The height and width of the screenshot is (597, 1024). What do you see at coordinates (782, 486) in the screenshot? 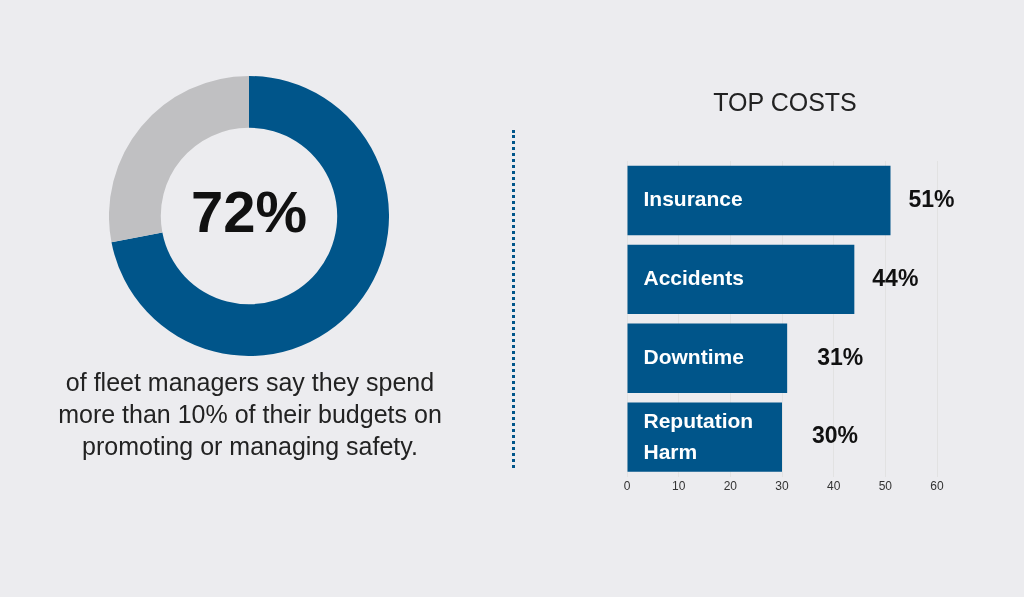
I see `x-tick-label: 30` at bounding box center [782, 486].